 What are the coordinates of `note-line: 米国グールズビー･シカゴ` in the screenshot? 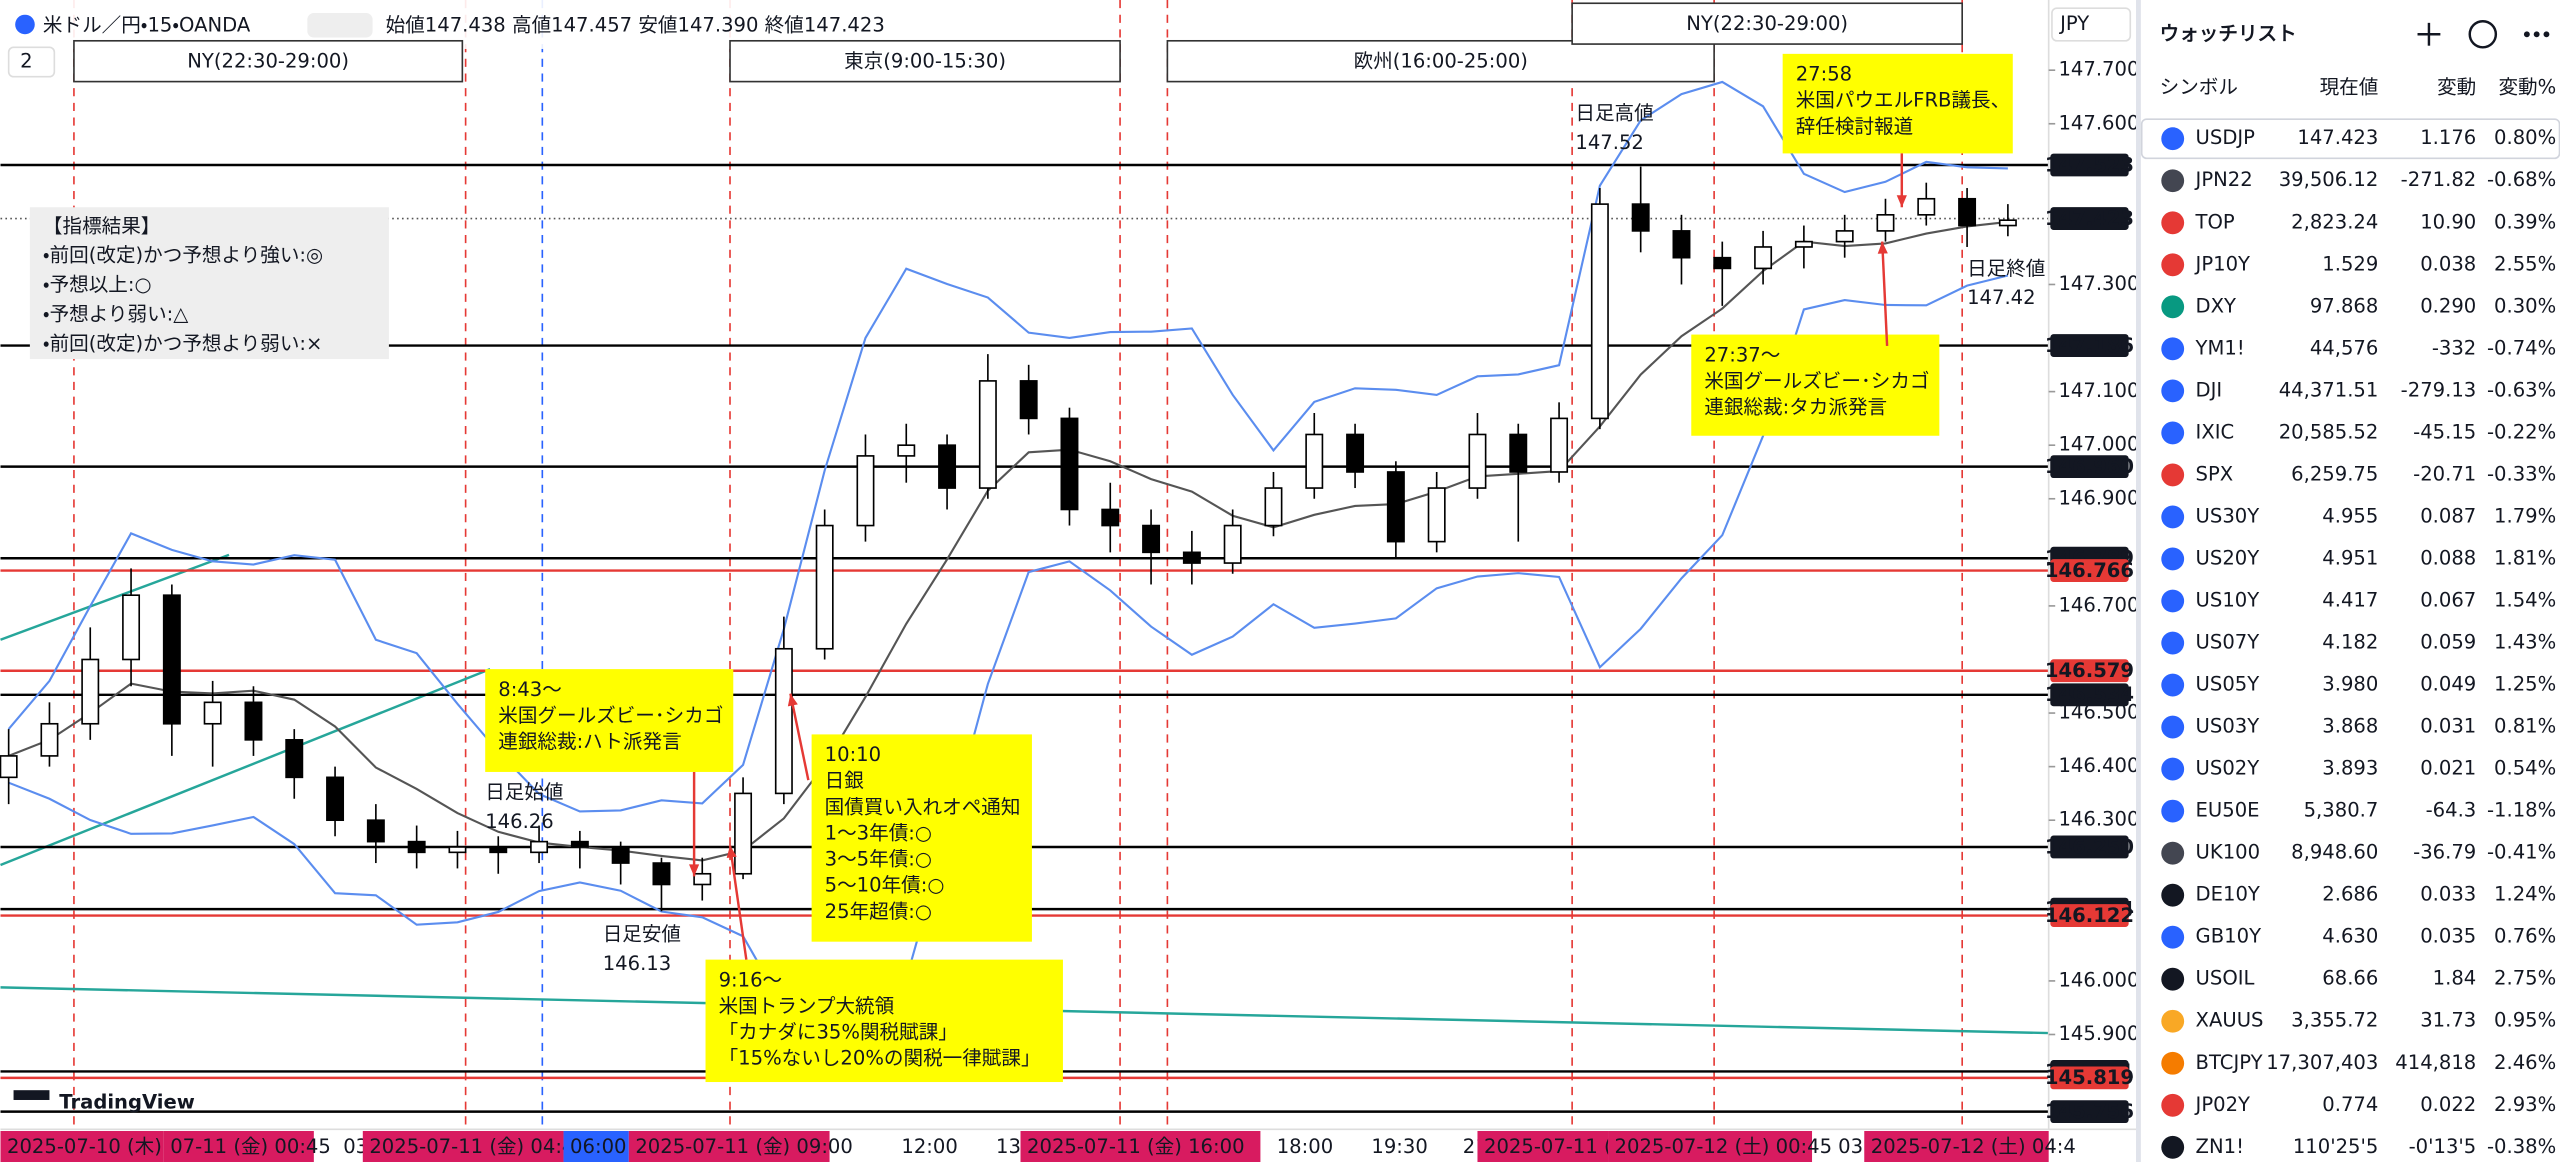 It's located at (610, 715).